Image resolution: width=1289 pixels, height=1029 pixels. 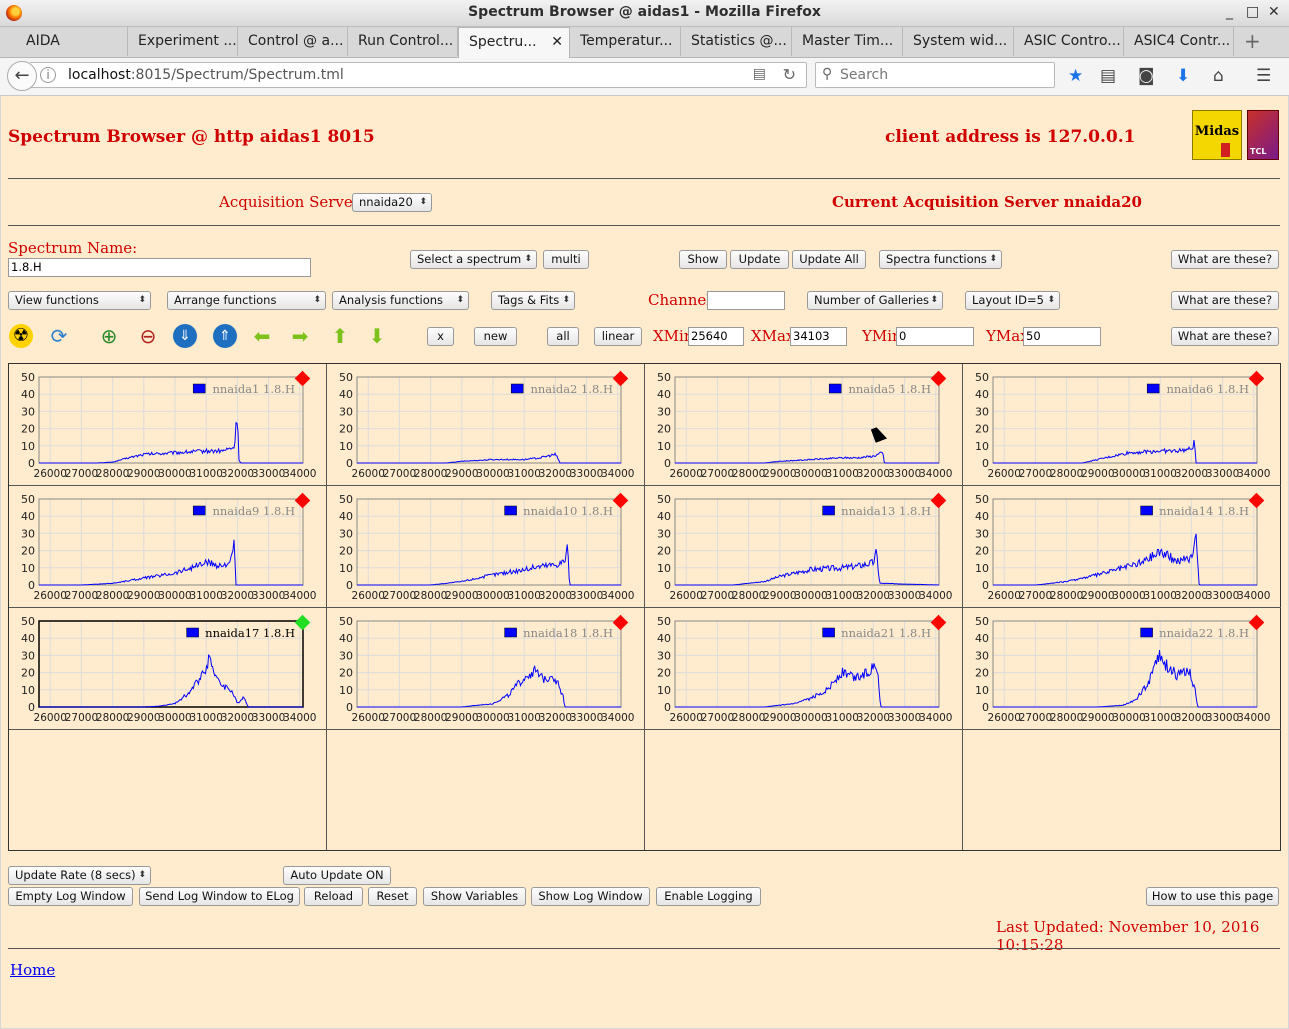 What do you see at coordinates (524, 474) in the screenshot?
I see `x-tick-label: 31000` at bounding box center [524, 474].